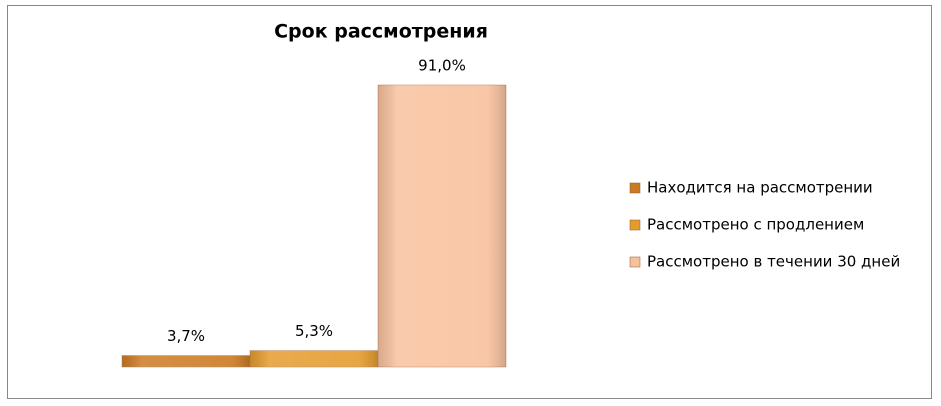  Describe the element at coordinates (773, 262) in the screenshot. I see `legend-label: Рассмотрено в течении 30 дней` at that location.